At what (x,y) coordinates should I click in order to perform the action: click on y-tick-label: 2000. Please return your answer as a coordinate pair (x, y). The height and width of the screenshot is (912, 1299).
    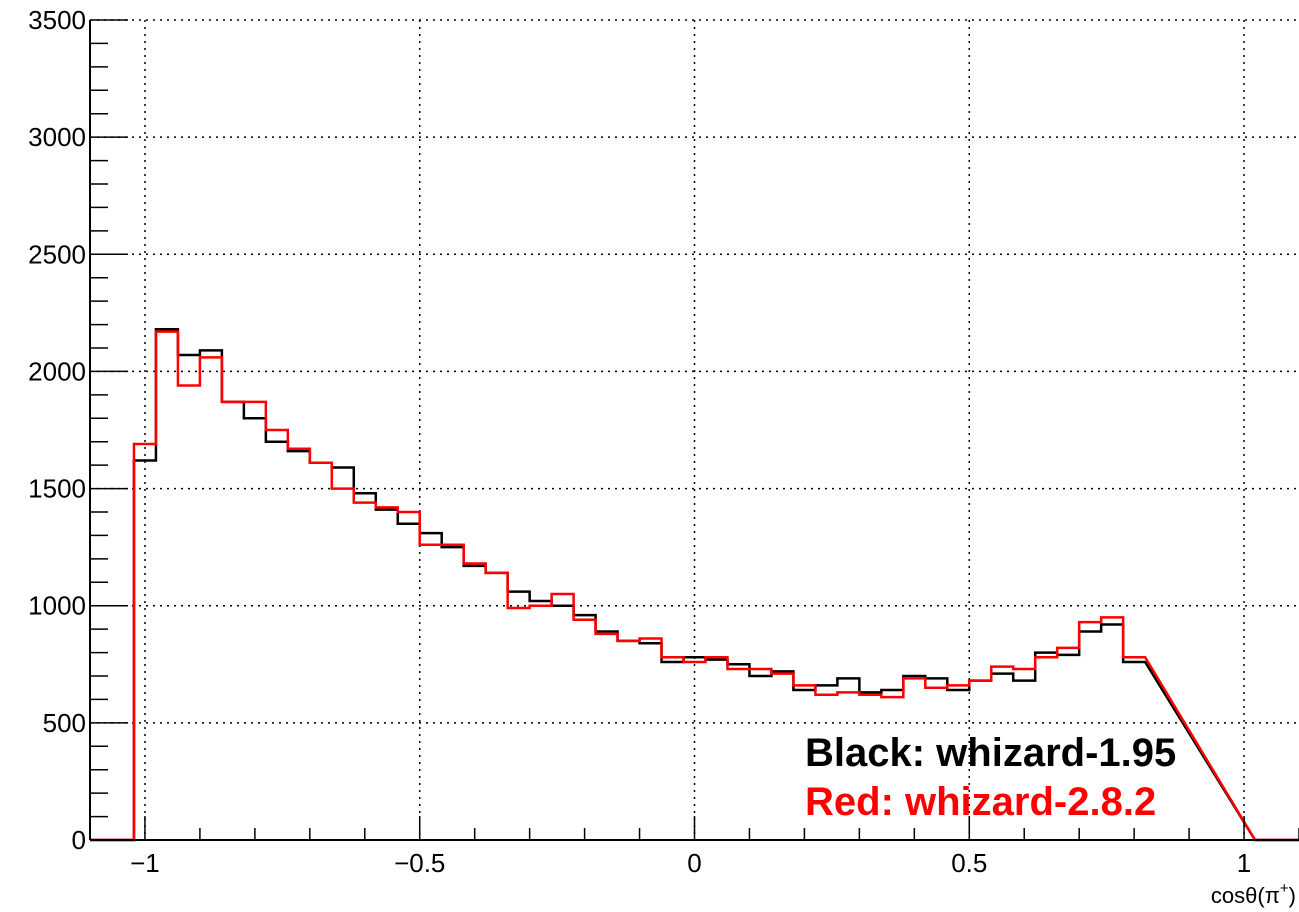
    Looking at the image, I should click on (57, 371).